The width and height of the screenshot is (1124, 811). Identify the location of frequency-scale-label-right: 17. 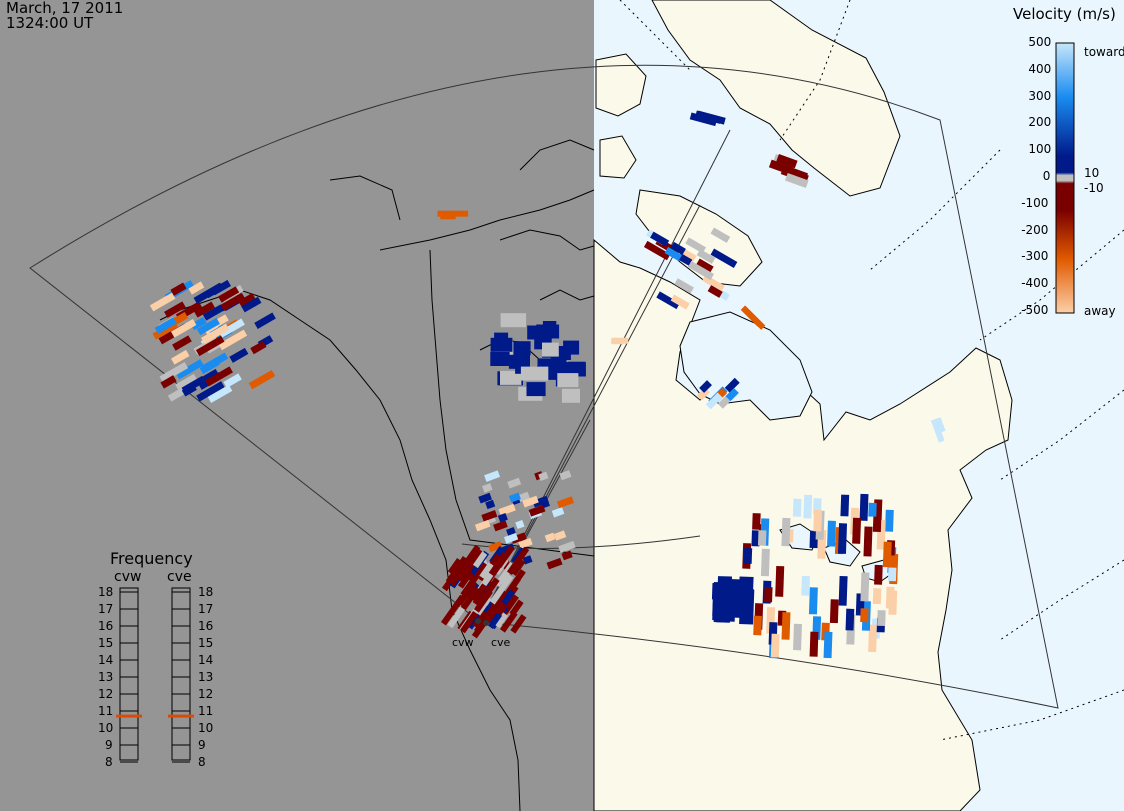
(206, 609).